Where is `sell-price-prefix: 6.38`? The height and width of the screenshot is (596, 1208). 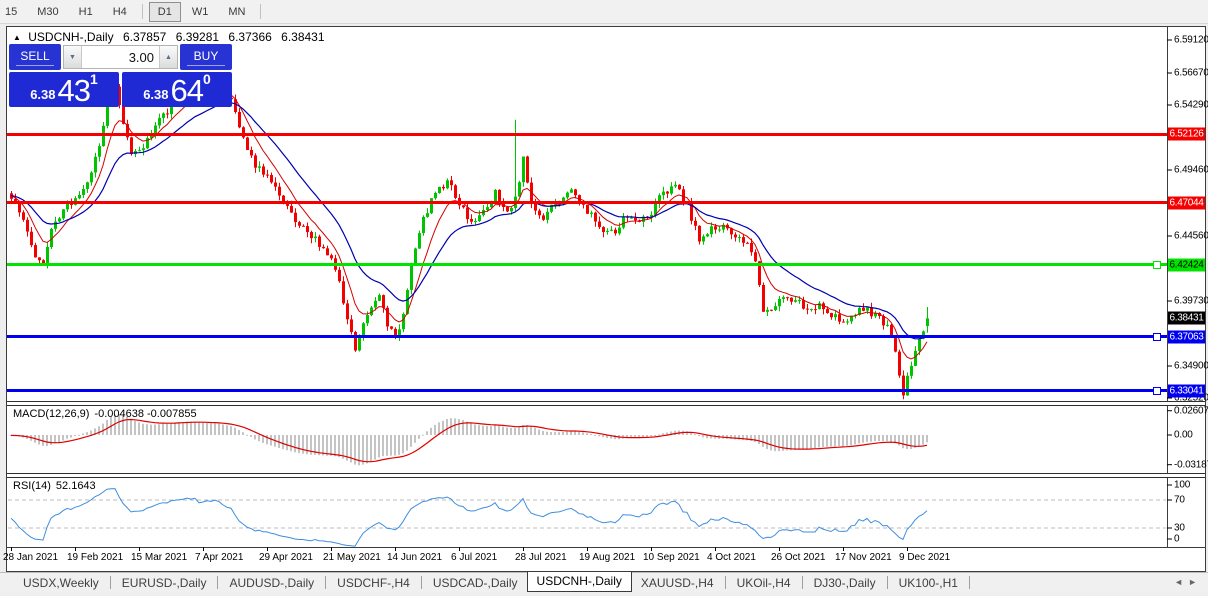 sell-price-prefix: 6.38 is located at coordinates (43, 94).